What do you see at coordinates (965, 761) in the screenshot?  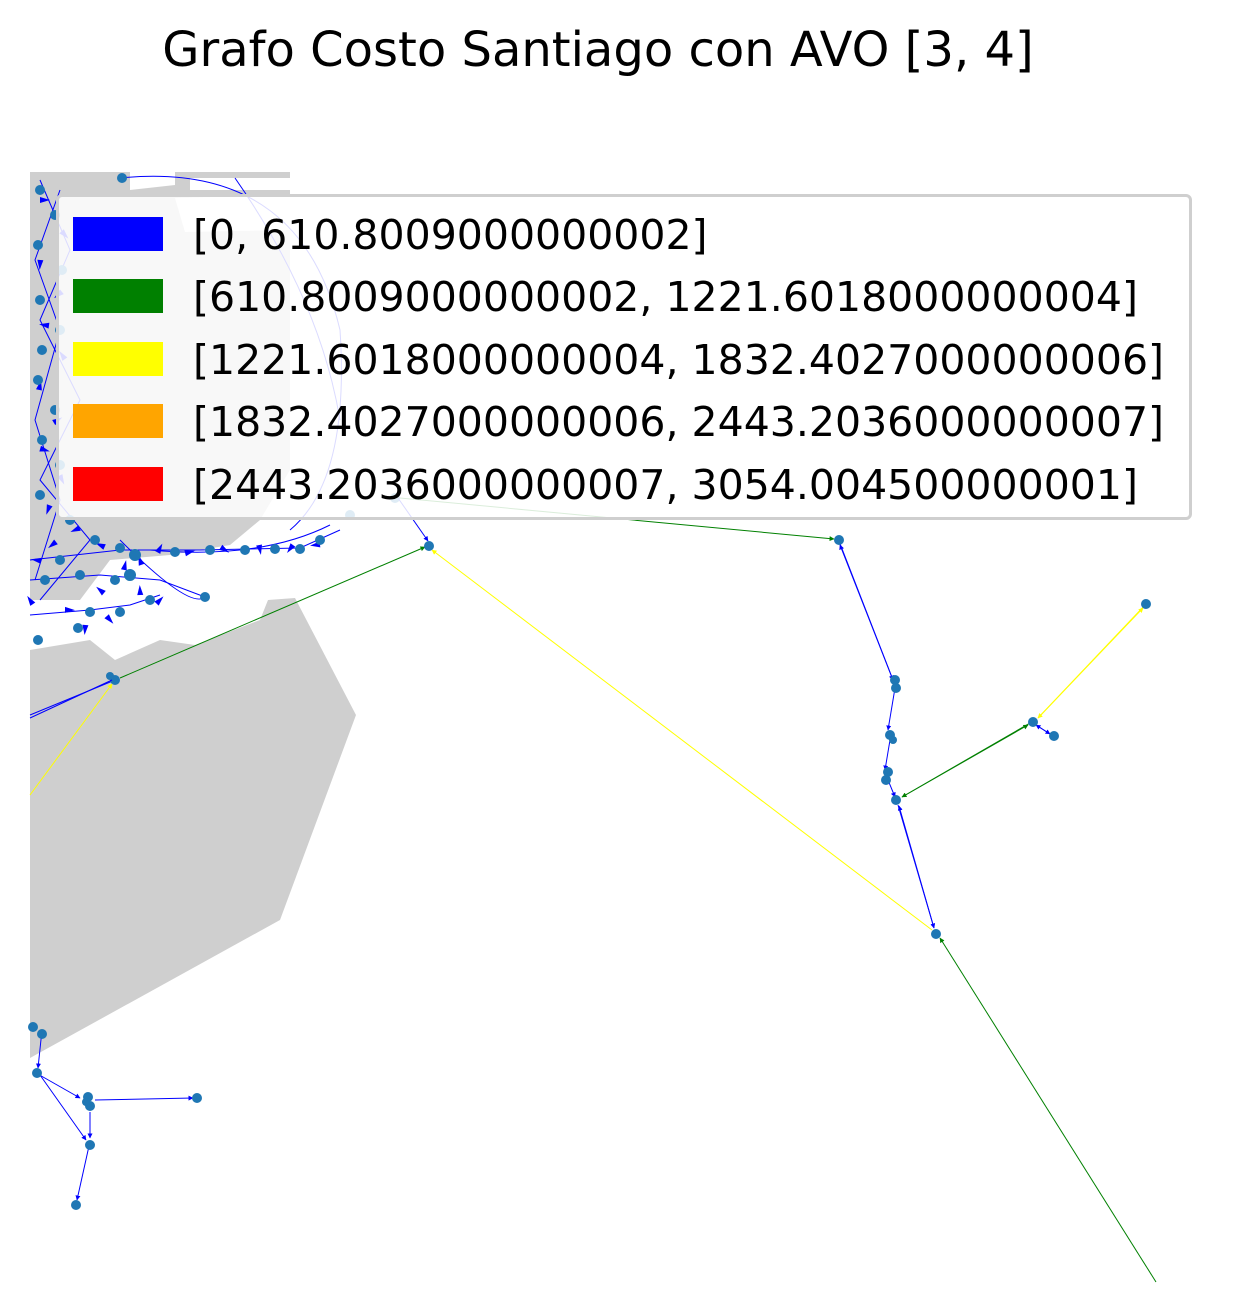 I see `edge-green-4b` at bounding box center [965, 761].